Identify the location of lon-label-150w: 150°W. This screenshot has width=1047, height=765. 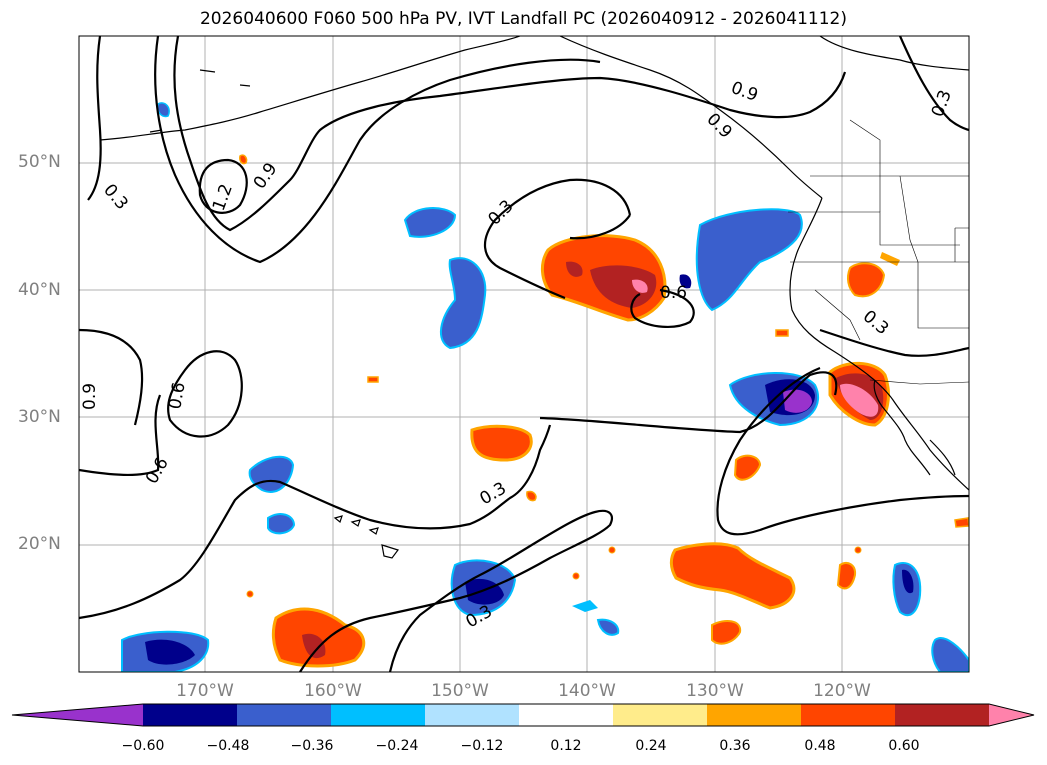
(460, 691).